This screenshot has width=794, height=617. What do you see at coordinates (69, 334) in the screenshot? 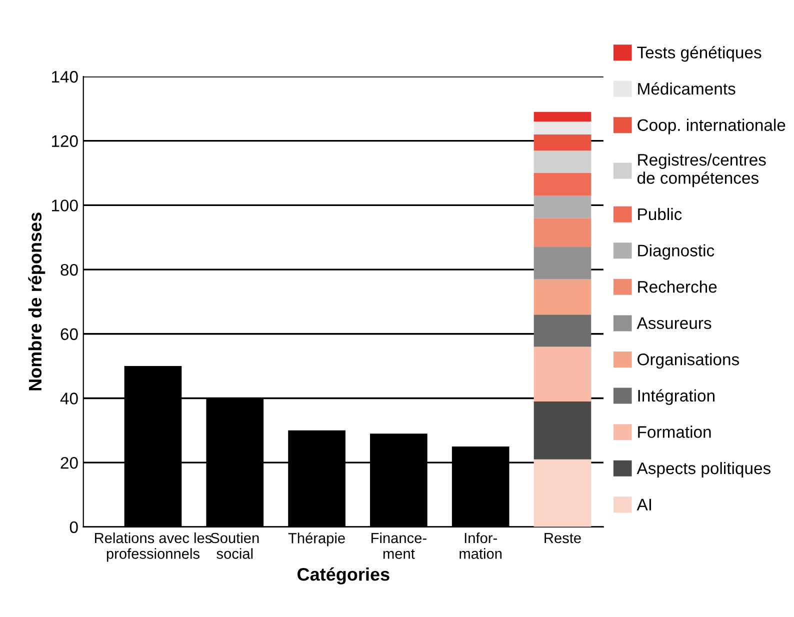
I see `y-tick-label: 60` at bounding box center [69, 334].